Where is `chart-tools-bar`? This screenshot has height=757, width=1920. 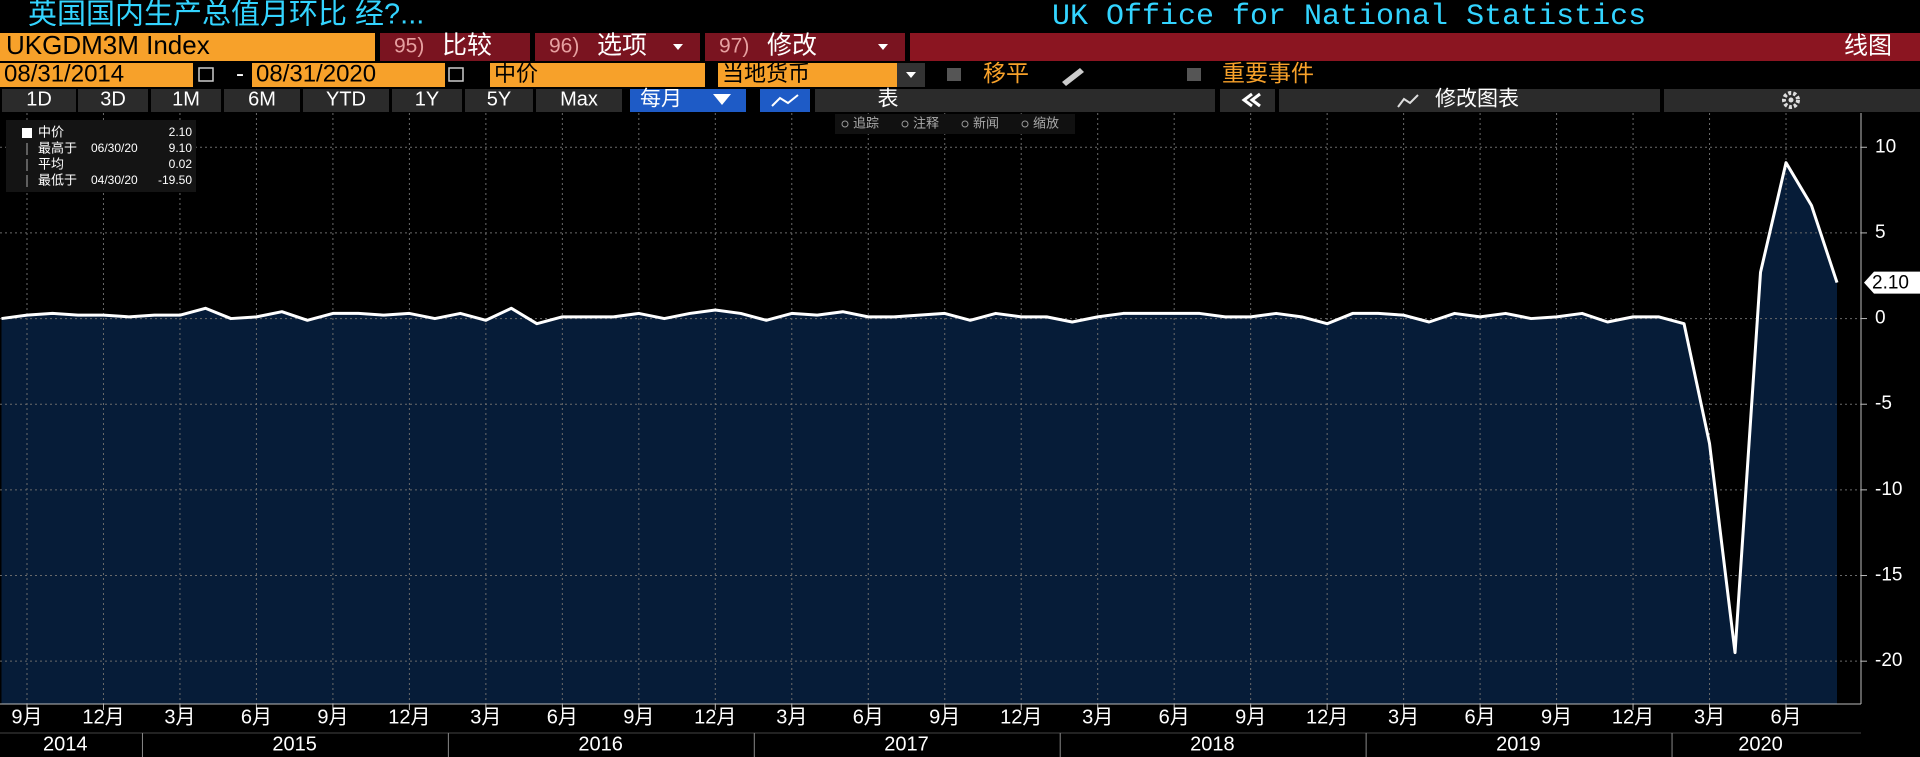 chart-tools-bar is located at coordinates (955, 124).